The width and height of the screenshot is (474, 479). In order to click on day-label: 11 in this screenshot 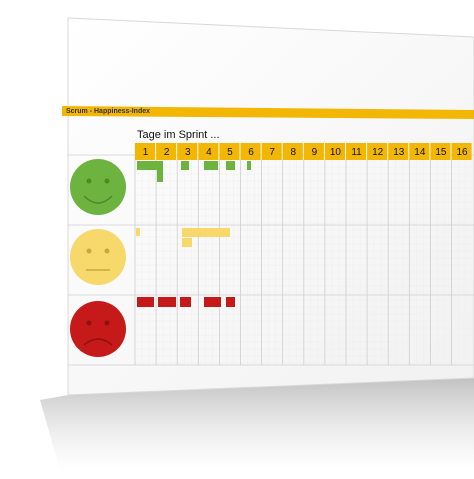, I will do `click(356, 152)`.